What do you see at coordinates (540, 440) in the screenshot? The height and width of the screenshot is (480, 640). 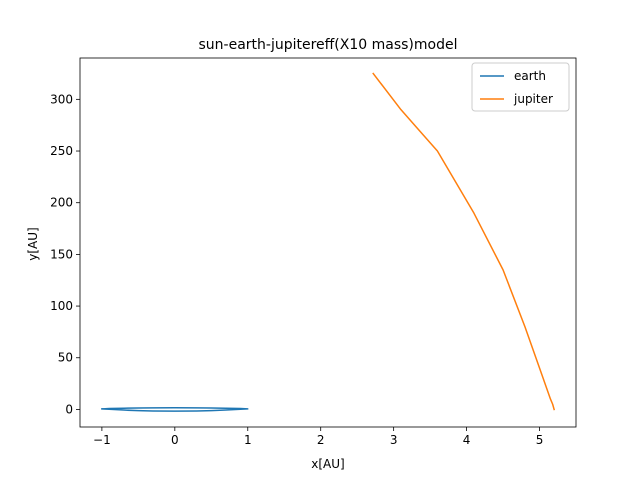 I see `x-tick-label: 5` at bounding box center [540, 440].